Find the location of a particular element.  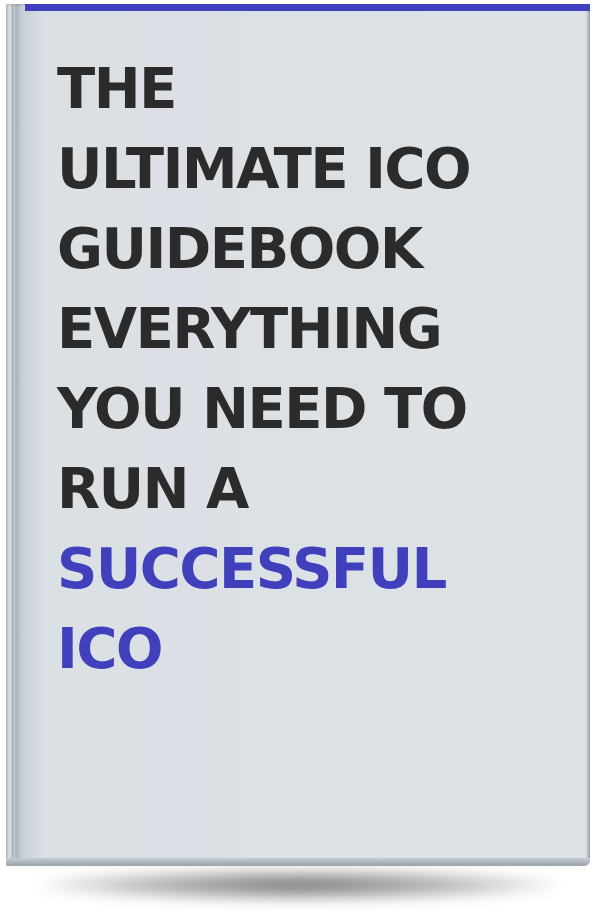

title-line: THE is located at coordinates (117, 89).